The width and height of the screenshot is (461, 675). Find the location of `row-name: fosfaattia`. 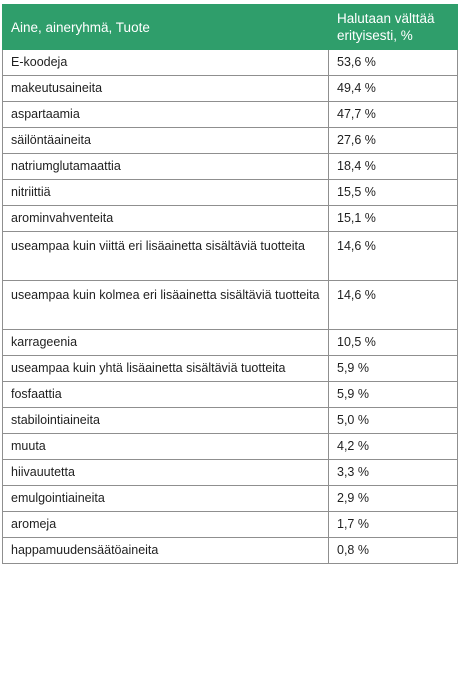

row-name: fosfaattia is located at coordinates (165, 394).